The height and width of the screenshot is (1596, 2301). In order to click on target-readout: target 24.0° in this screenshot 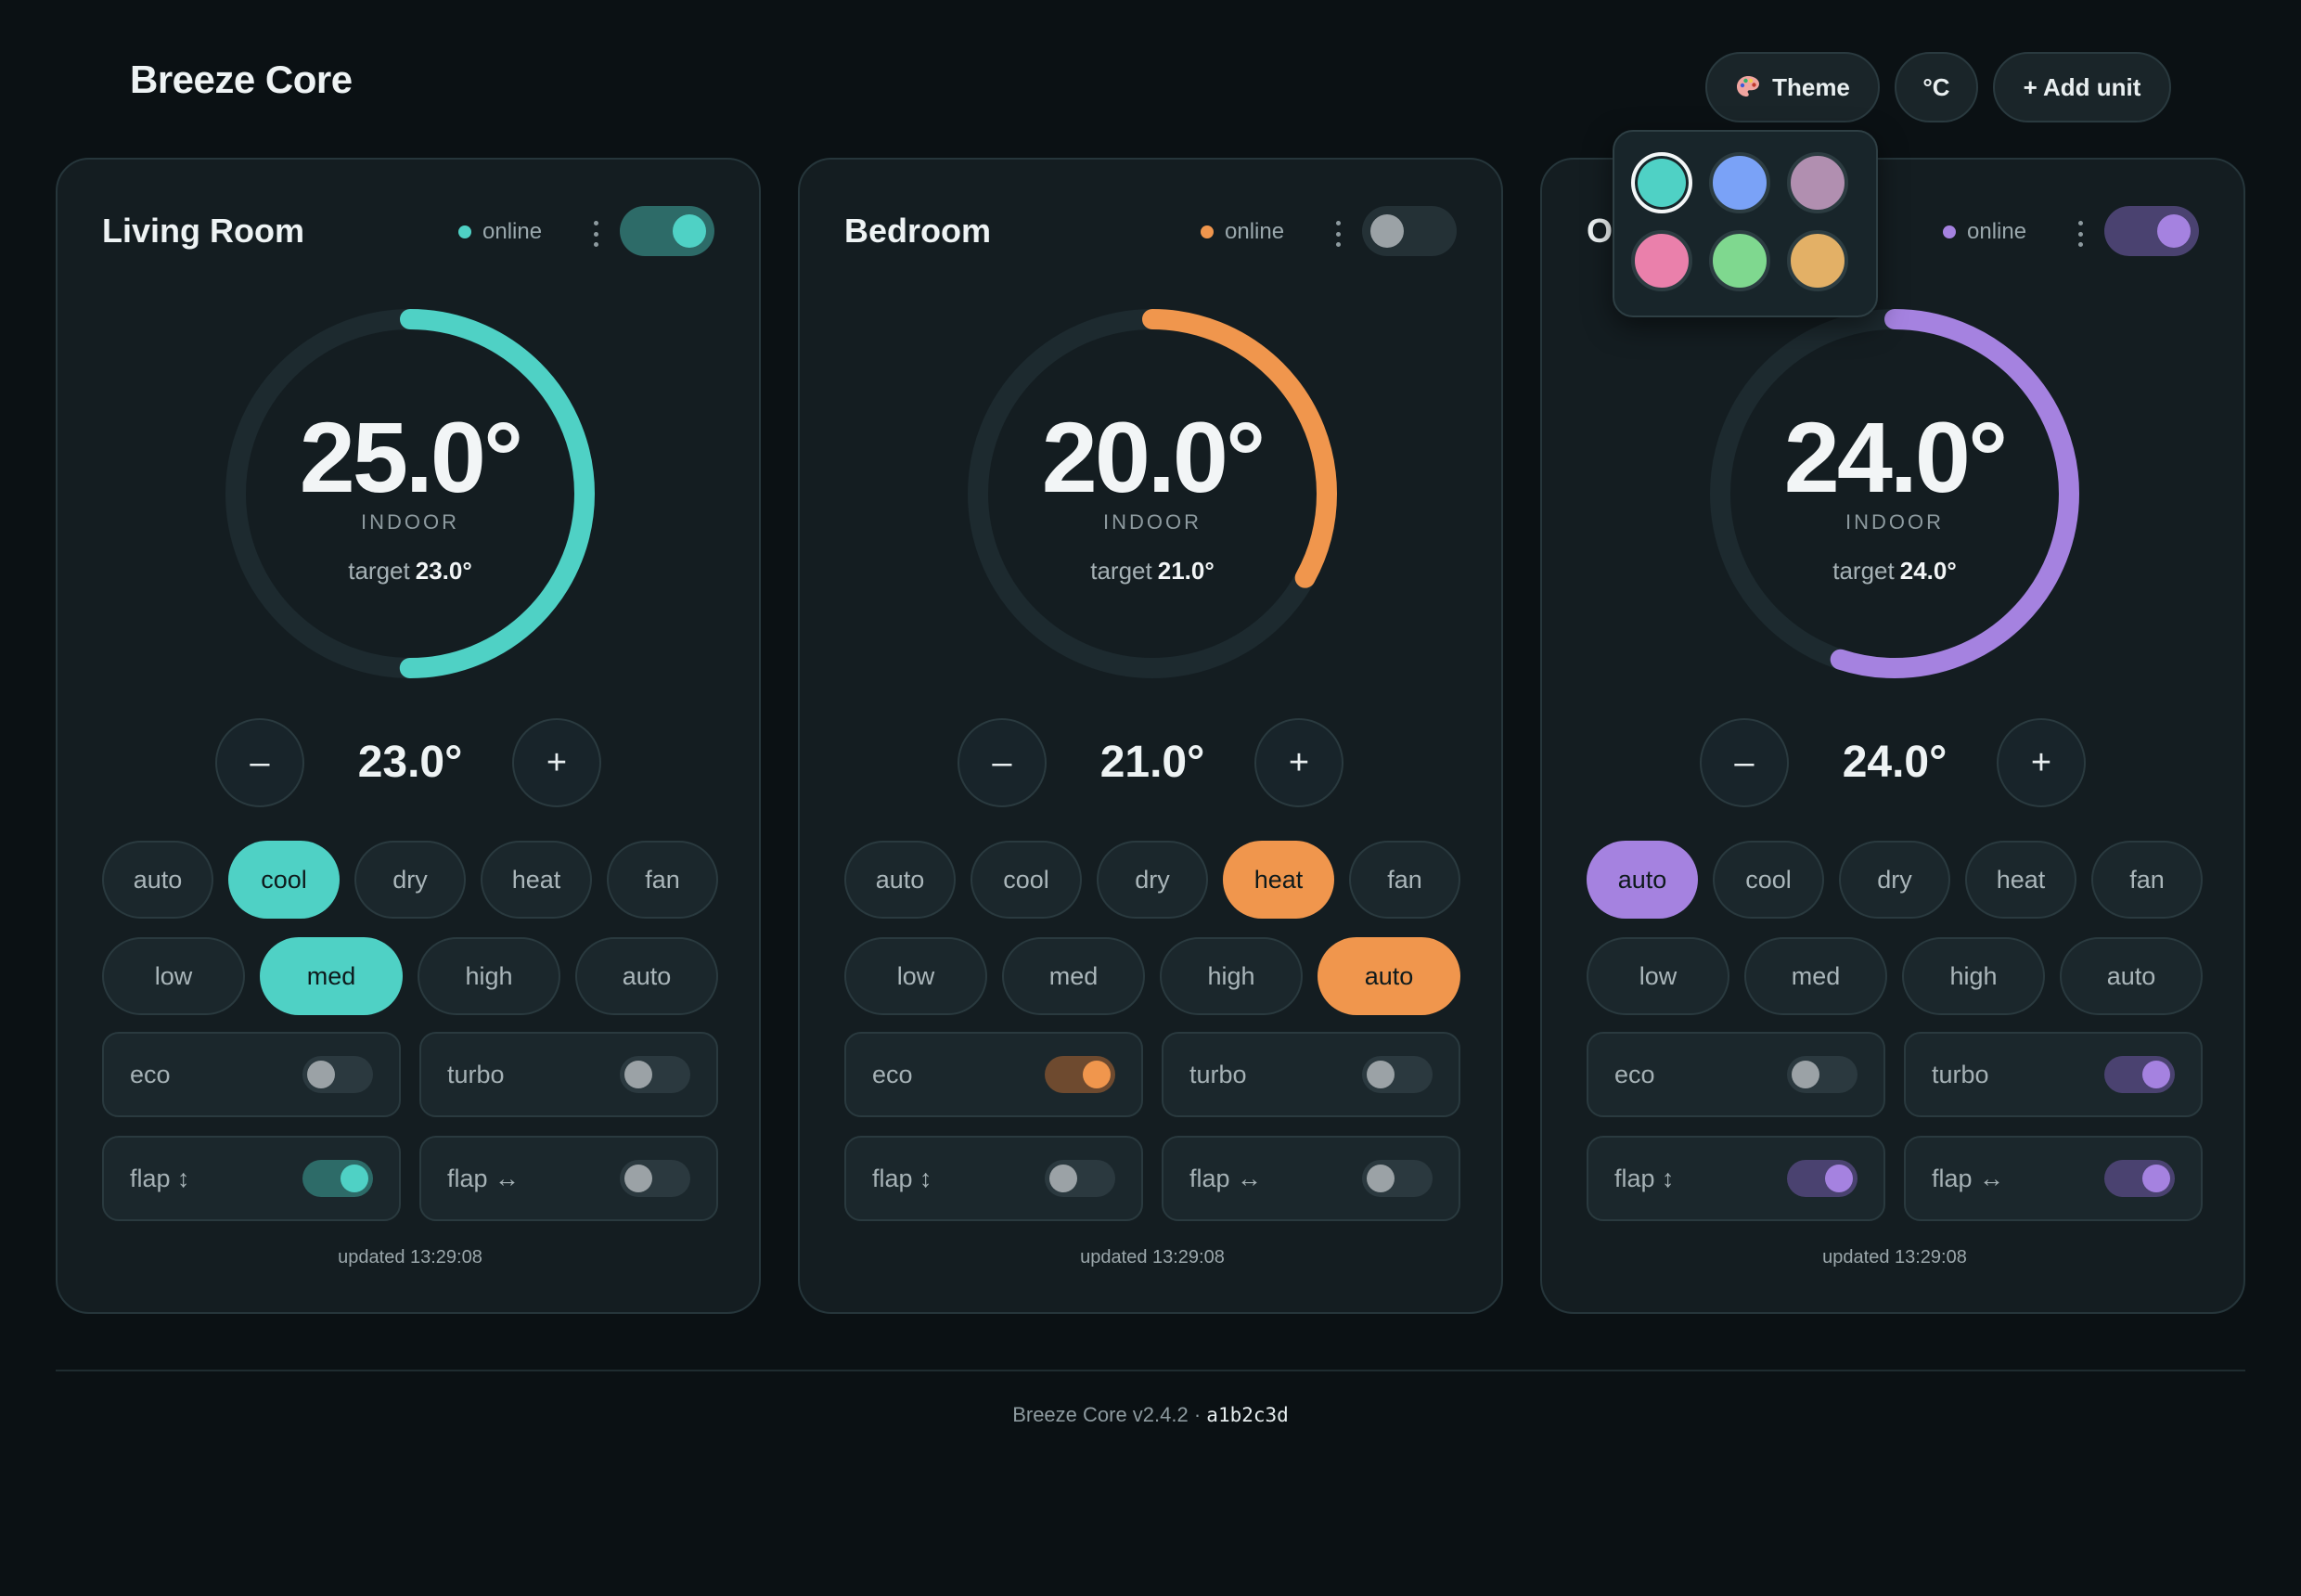, I will do `click(1895, 572)`.